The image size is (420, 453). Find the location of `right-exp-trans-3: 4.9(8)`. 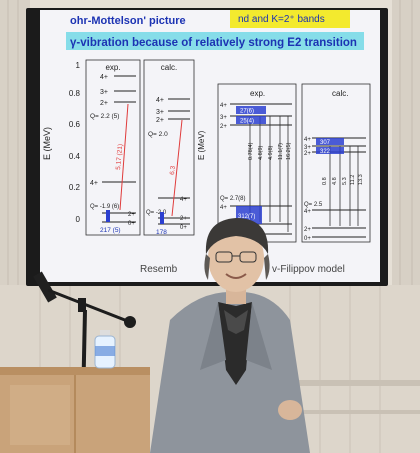

right-exp-trans-3: 4.9(8) is located at coordinates (271, 152).